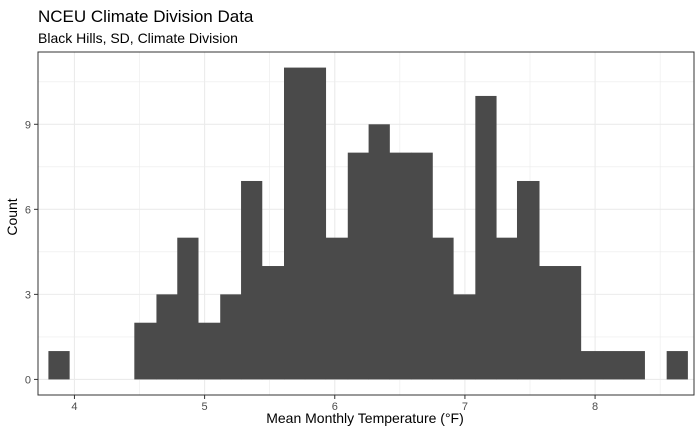 This screenshot has height=432, width=700. Describe the element at coordinates (28, 380) in the screenshot. I see `y-tick-label: 0` at that location.